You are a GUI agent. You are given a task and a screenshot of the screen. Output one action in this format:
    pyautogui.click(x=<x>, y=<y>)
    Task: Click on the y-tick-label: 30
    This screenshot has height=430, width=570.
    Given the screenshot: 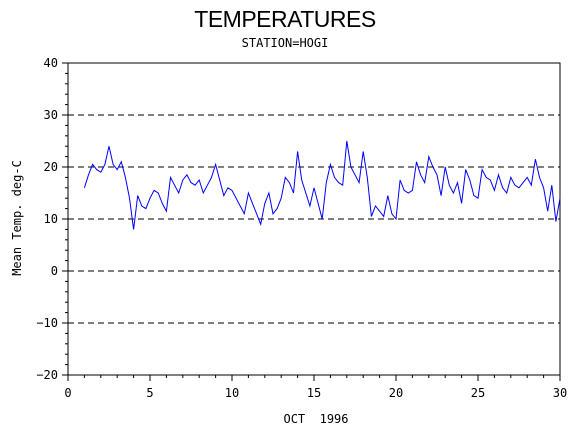 What is the action you would take?
    pyautogui.click(x=51, y=115)
    